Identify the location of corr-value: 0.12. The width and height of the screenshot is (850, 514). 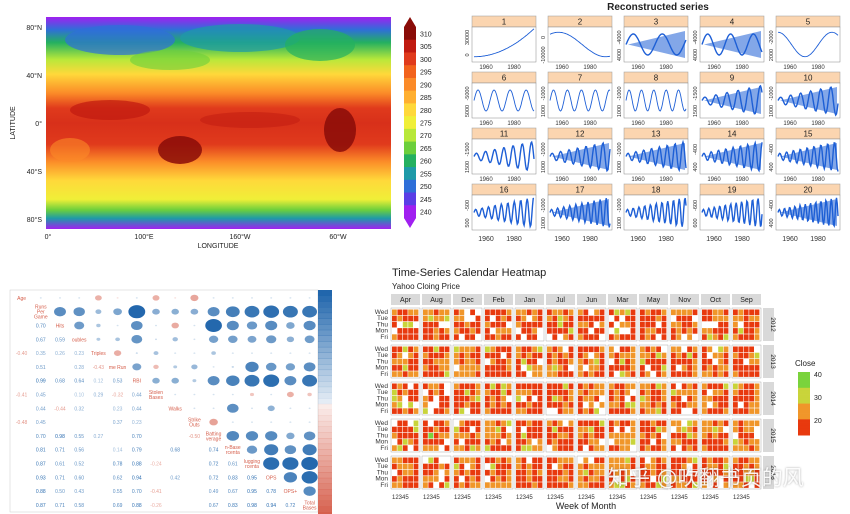
(99, 382).